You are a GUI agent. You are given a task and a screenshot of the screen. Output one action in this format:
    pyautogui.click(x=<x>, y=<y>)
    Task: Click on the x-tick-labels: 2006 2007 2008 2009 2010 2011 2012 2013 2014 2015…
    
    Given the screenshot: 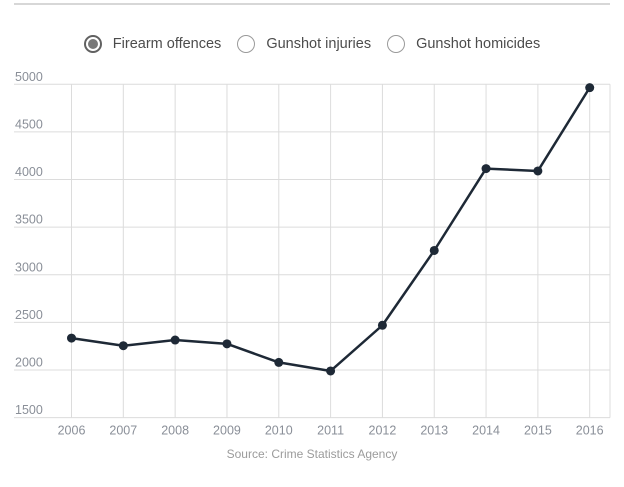 What is the action you would take?
    pyautogui.click(x=331, y=431)
    